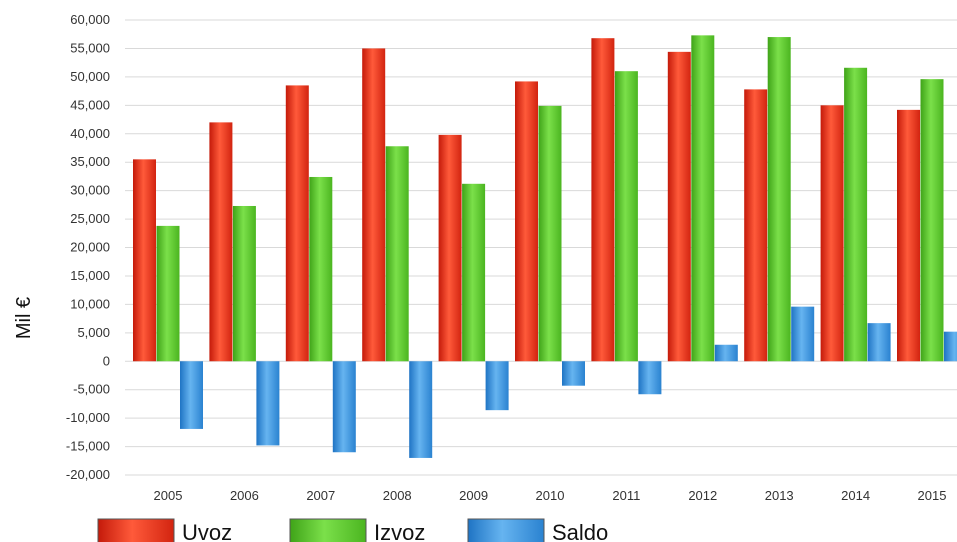  Describe the element at coordinates (803, 334) in the screenshot. I see `bar-saldo-2013` at that location.